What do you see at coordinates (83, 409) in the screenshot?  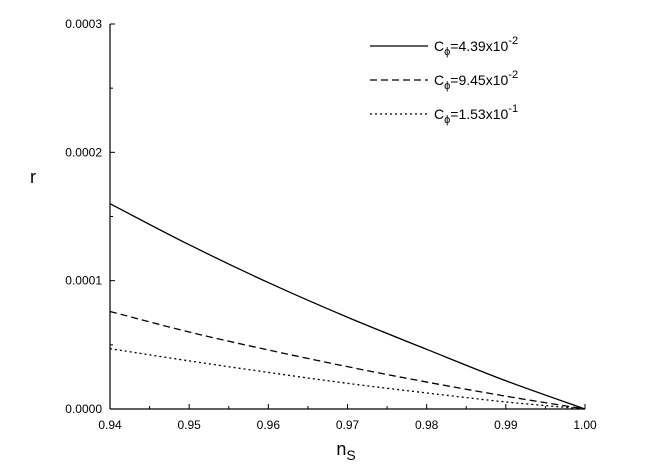 I see `y-tick-label: 0.0000` at bounding box center [83, 409].